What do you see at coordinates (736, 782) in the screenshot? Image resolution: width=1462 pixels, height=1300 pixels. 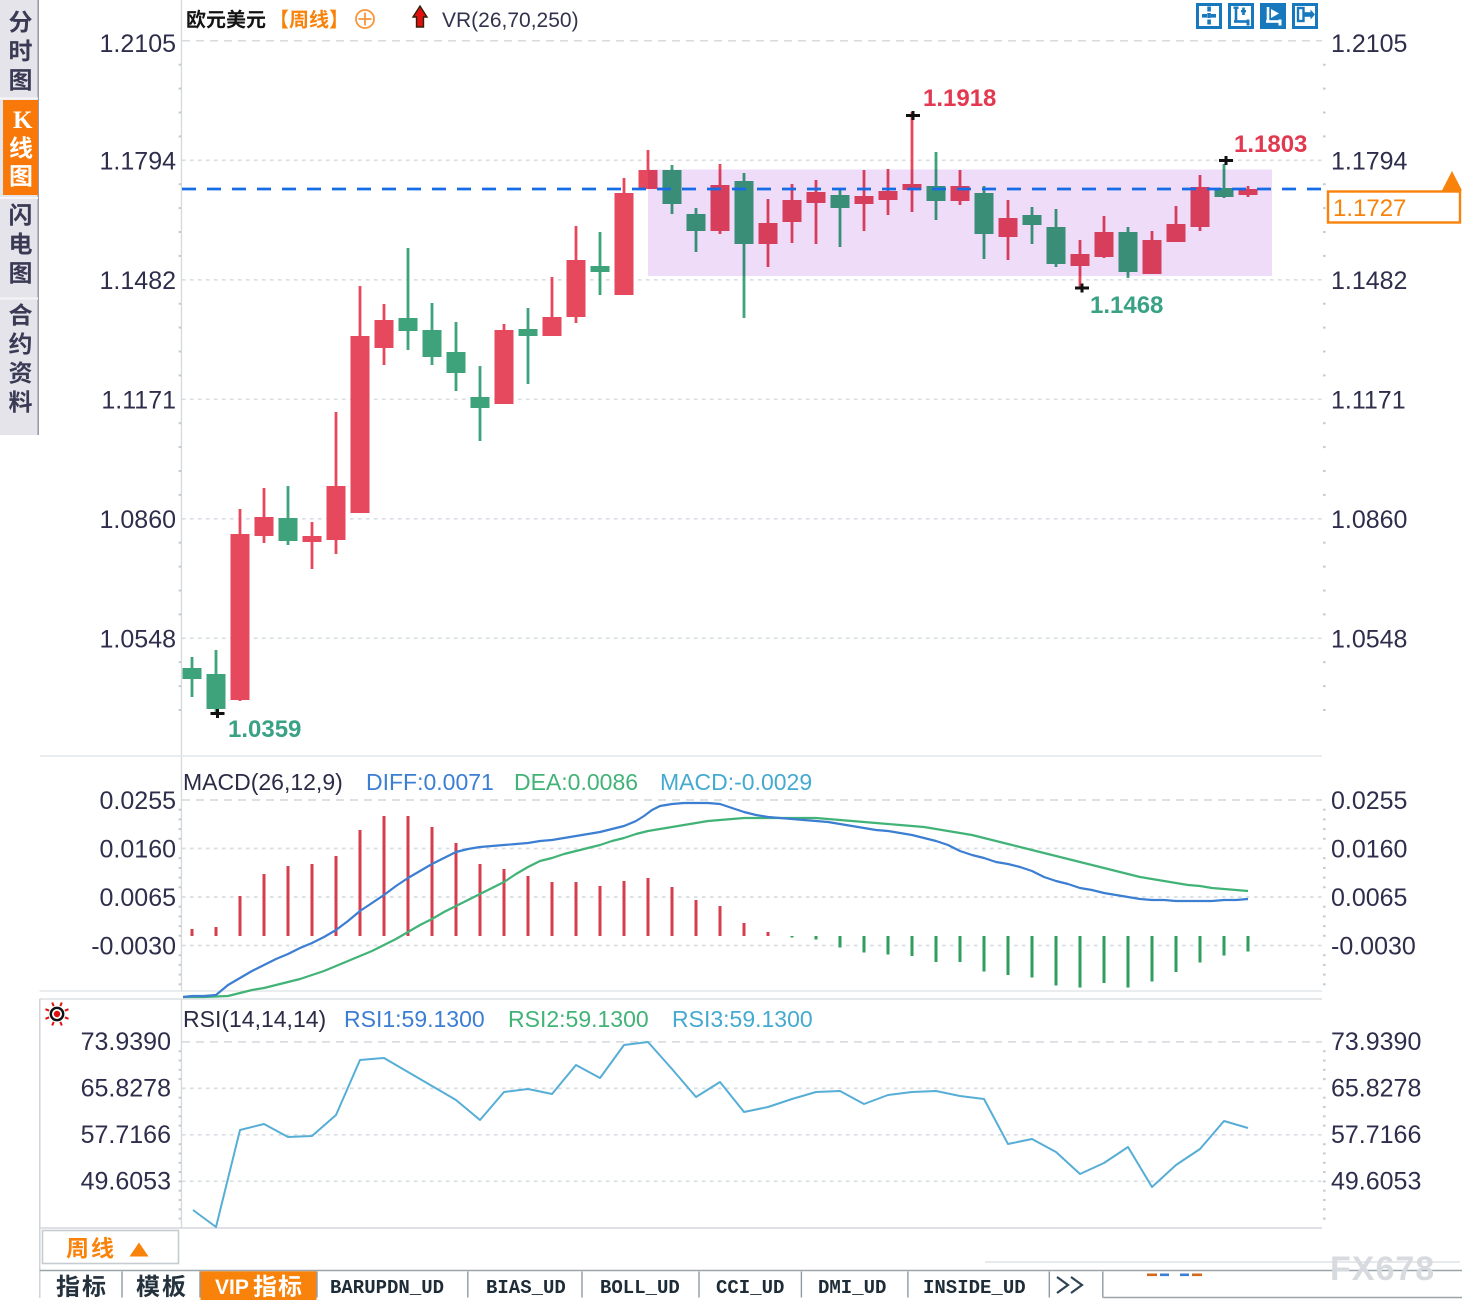 I see `svg-text: MACD:-0.0029` at bounding box center [736, 782].